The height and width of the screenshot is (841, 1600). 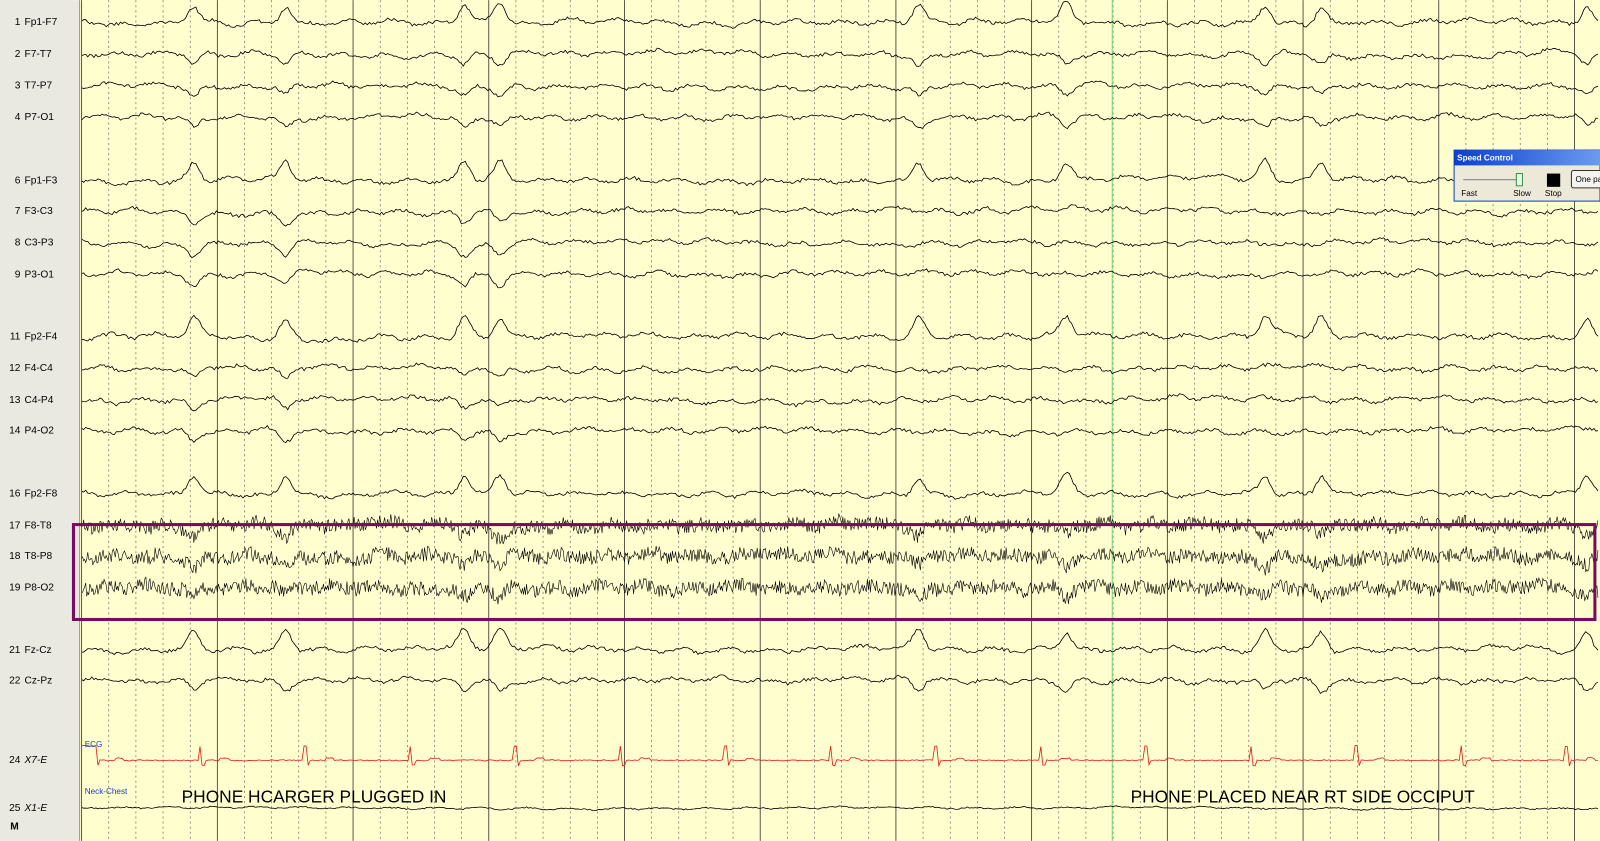 What do you see at coordinates (39, 430) in the screenshot?
I see `channel-label: P4-O2` at bounding box center [39, 430].